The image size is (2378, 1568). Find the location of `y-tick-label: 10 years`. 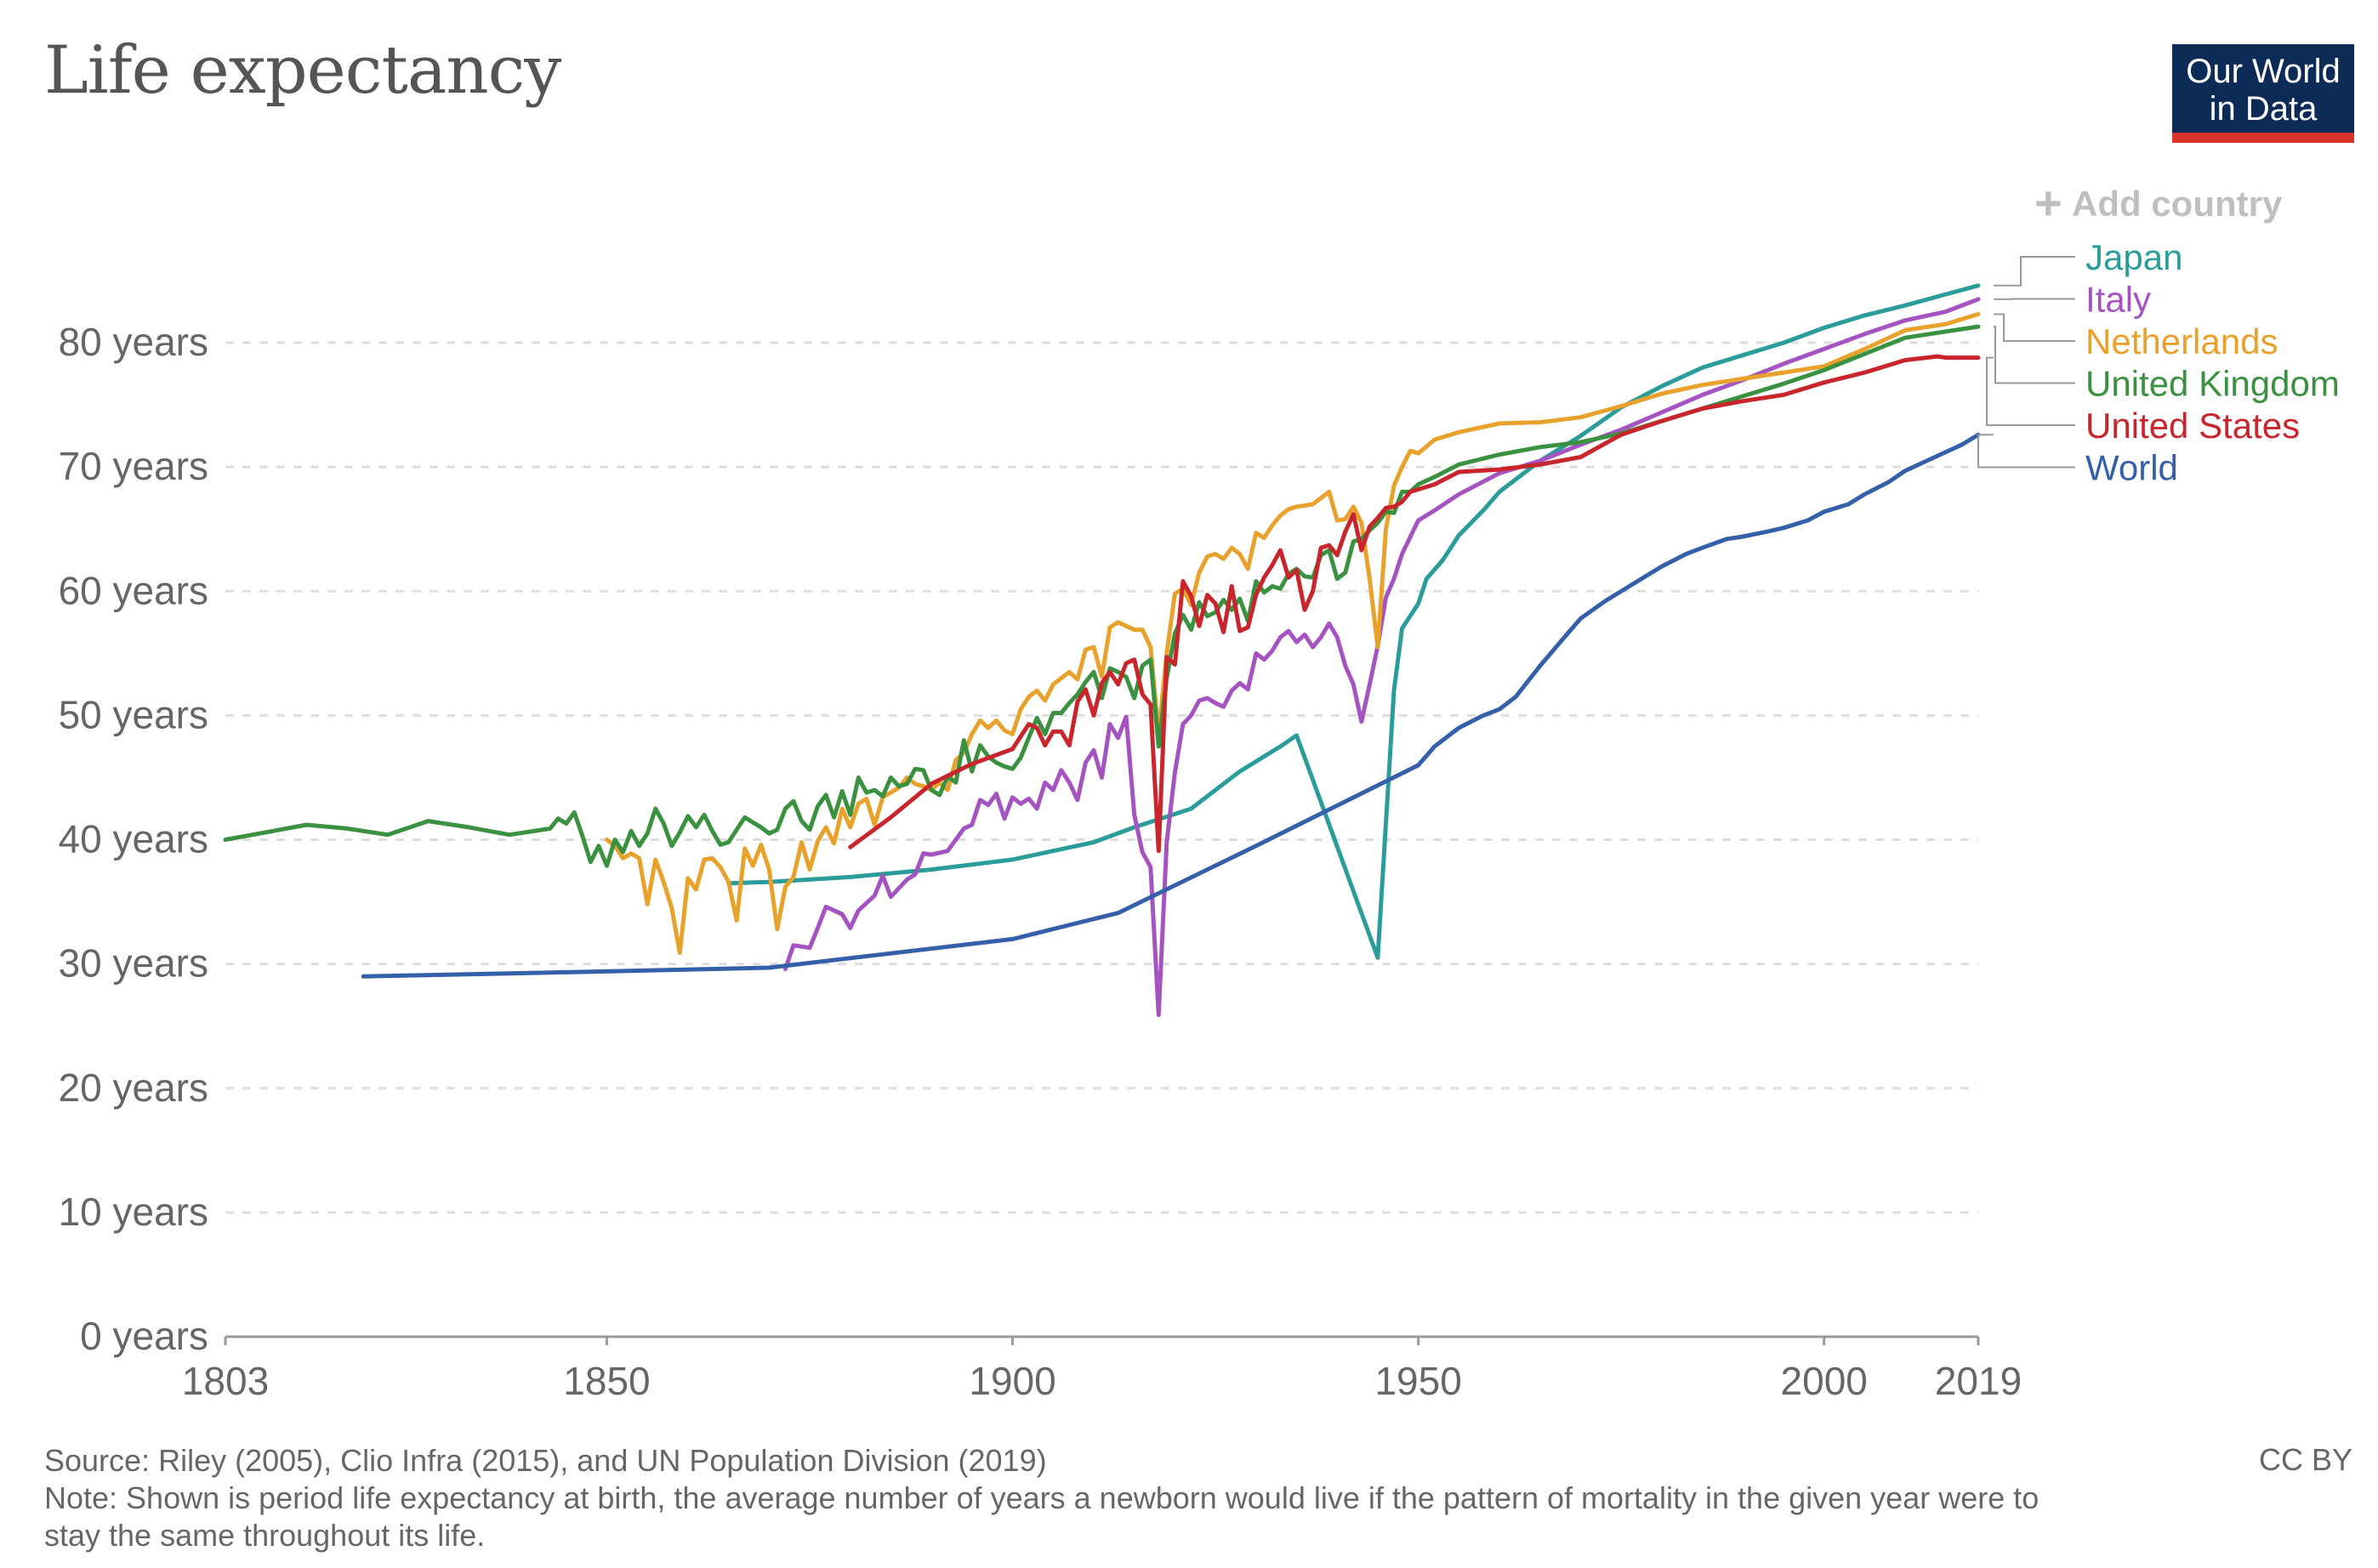

y-tick-label: 10 years is located at coordinates (133, 1212).